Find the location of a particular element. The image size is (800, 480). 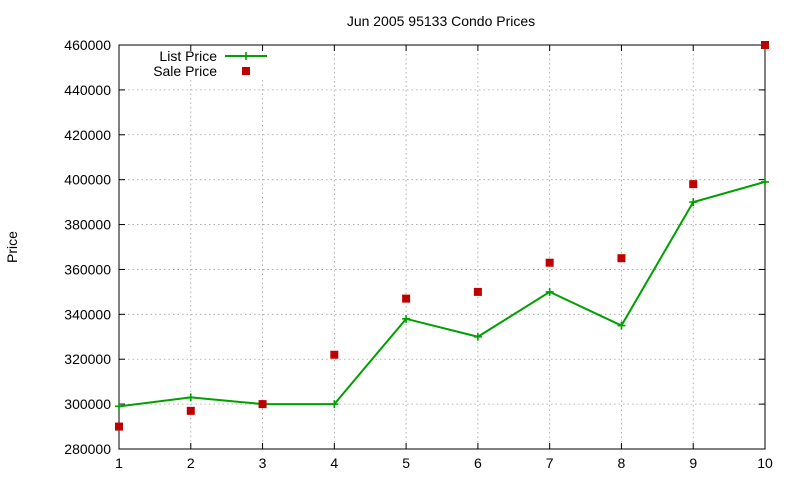

x-tick-label: 2 is located at coordinates (191, 463).